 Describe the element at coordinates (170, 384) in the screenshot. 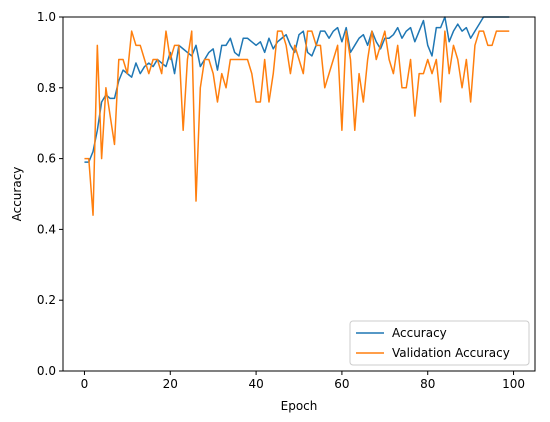

I see `x-tick-label: 20` at that location.